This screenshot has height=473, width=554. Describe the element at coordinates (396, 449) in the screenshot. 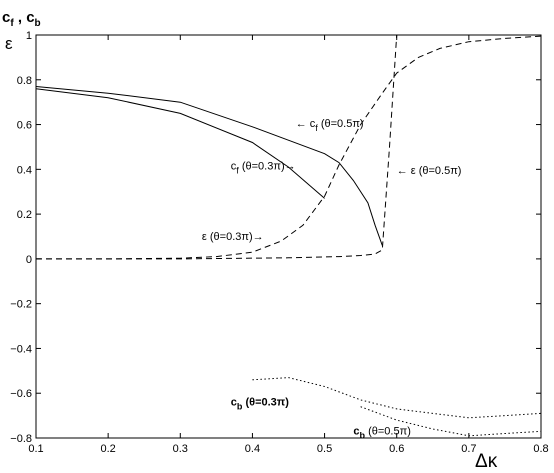

I see `x-tick-label: 0.6` at that location.